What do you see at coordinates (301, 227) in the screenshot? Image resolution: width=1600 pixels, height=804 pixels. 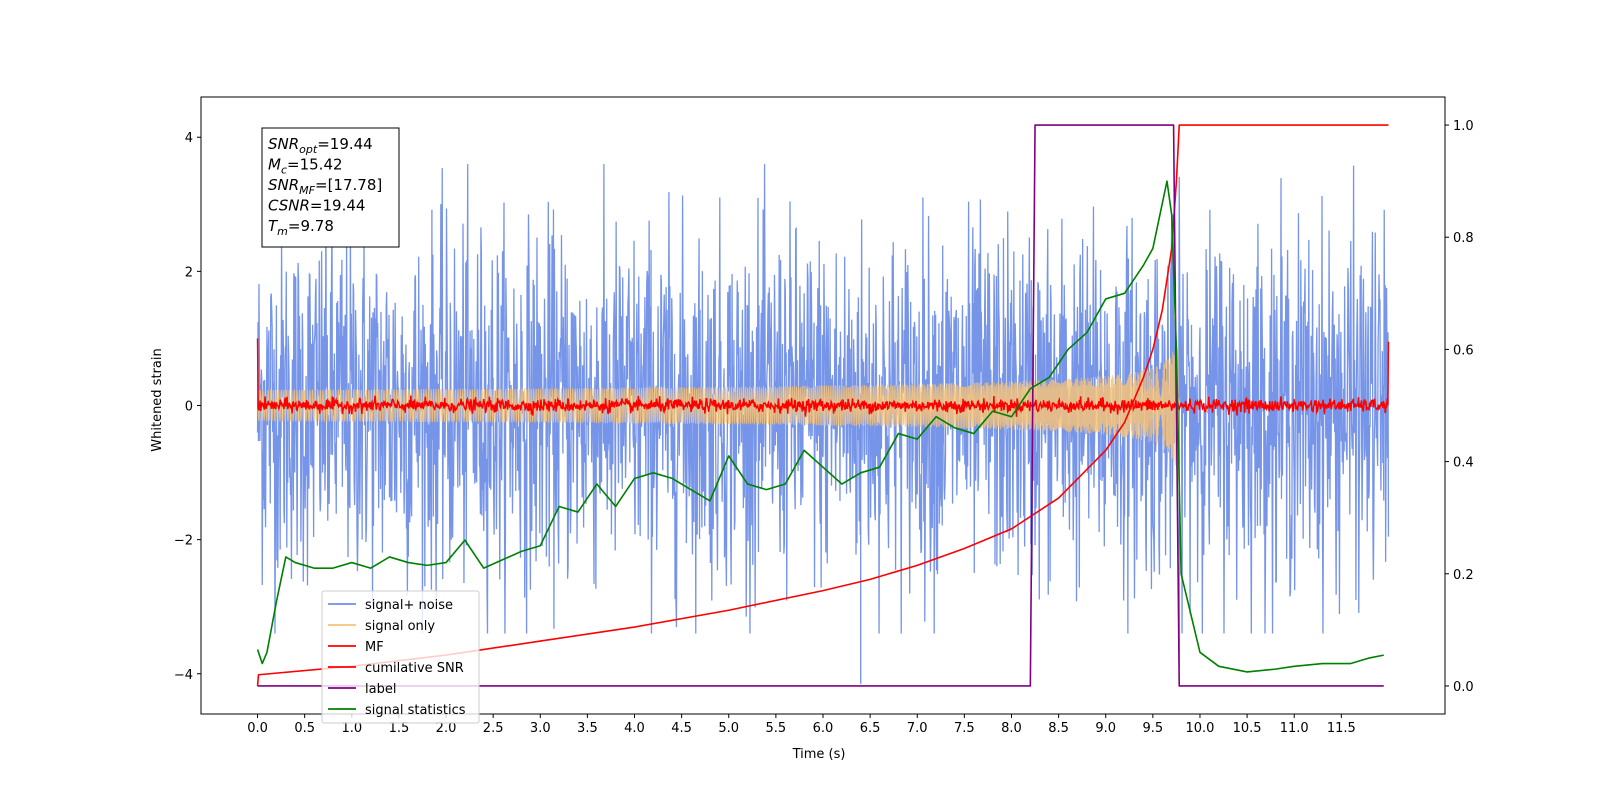 I see `info-line: Tm=9.78` at bounding box center [301, 227].